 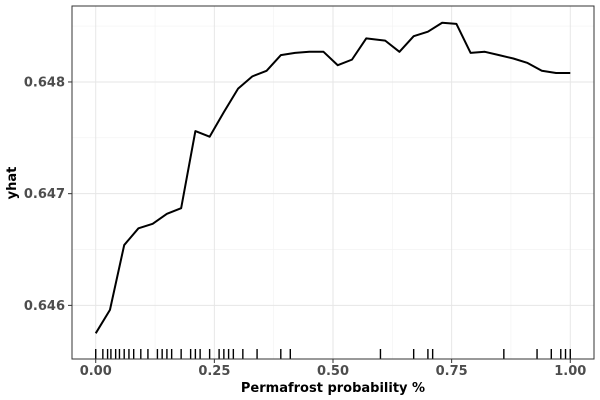 I want to click on x-tick-label: 0.00, so click(x=96, y=371).